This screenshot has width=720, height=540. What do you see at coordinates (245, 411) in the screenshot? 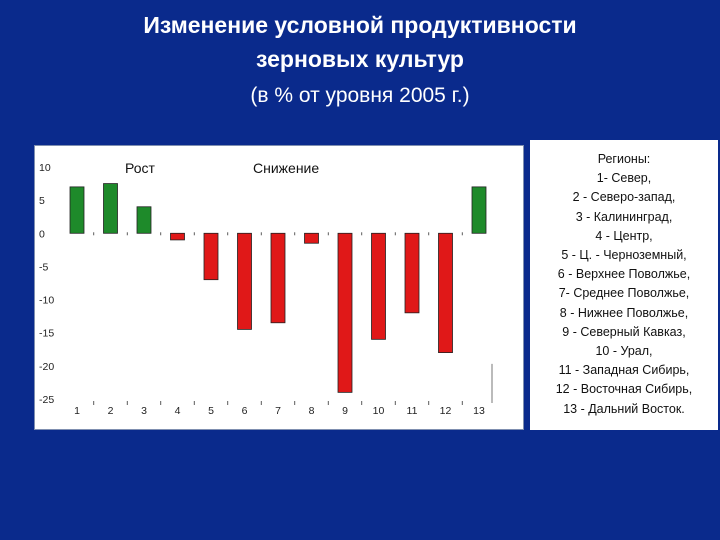
I see `x-tick-label: 6` at bounding box center [245, 411].